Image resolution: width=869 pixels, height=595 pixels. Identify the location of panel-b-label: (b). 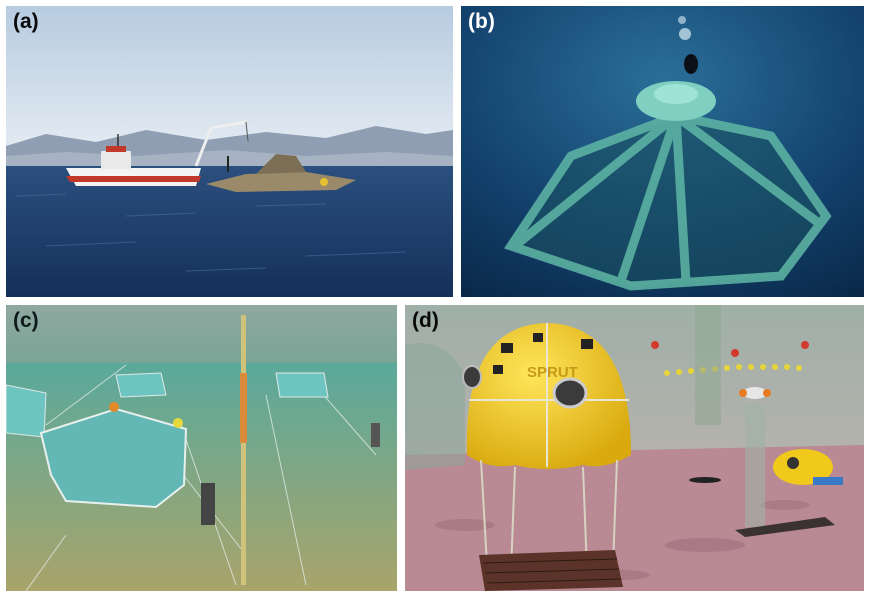
(481, 22).